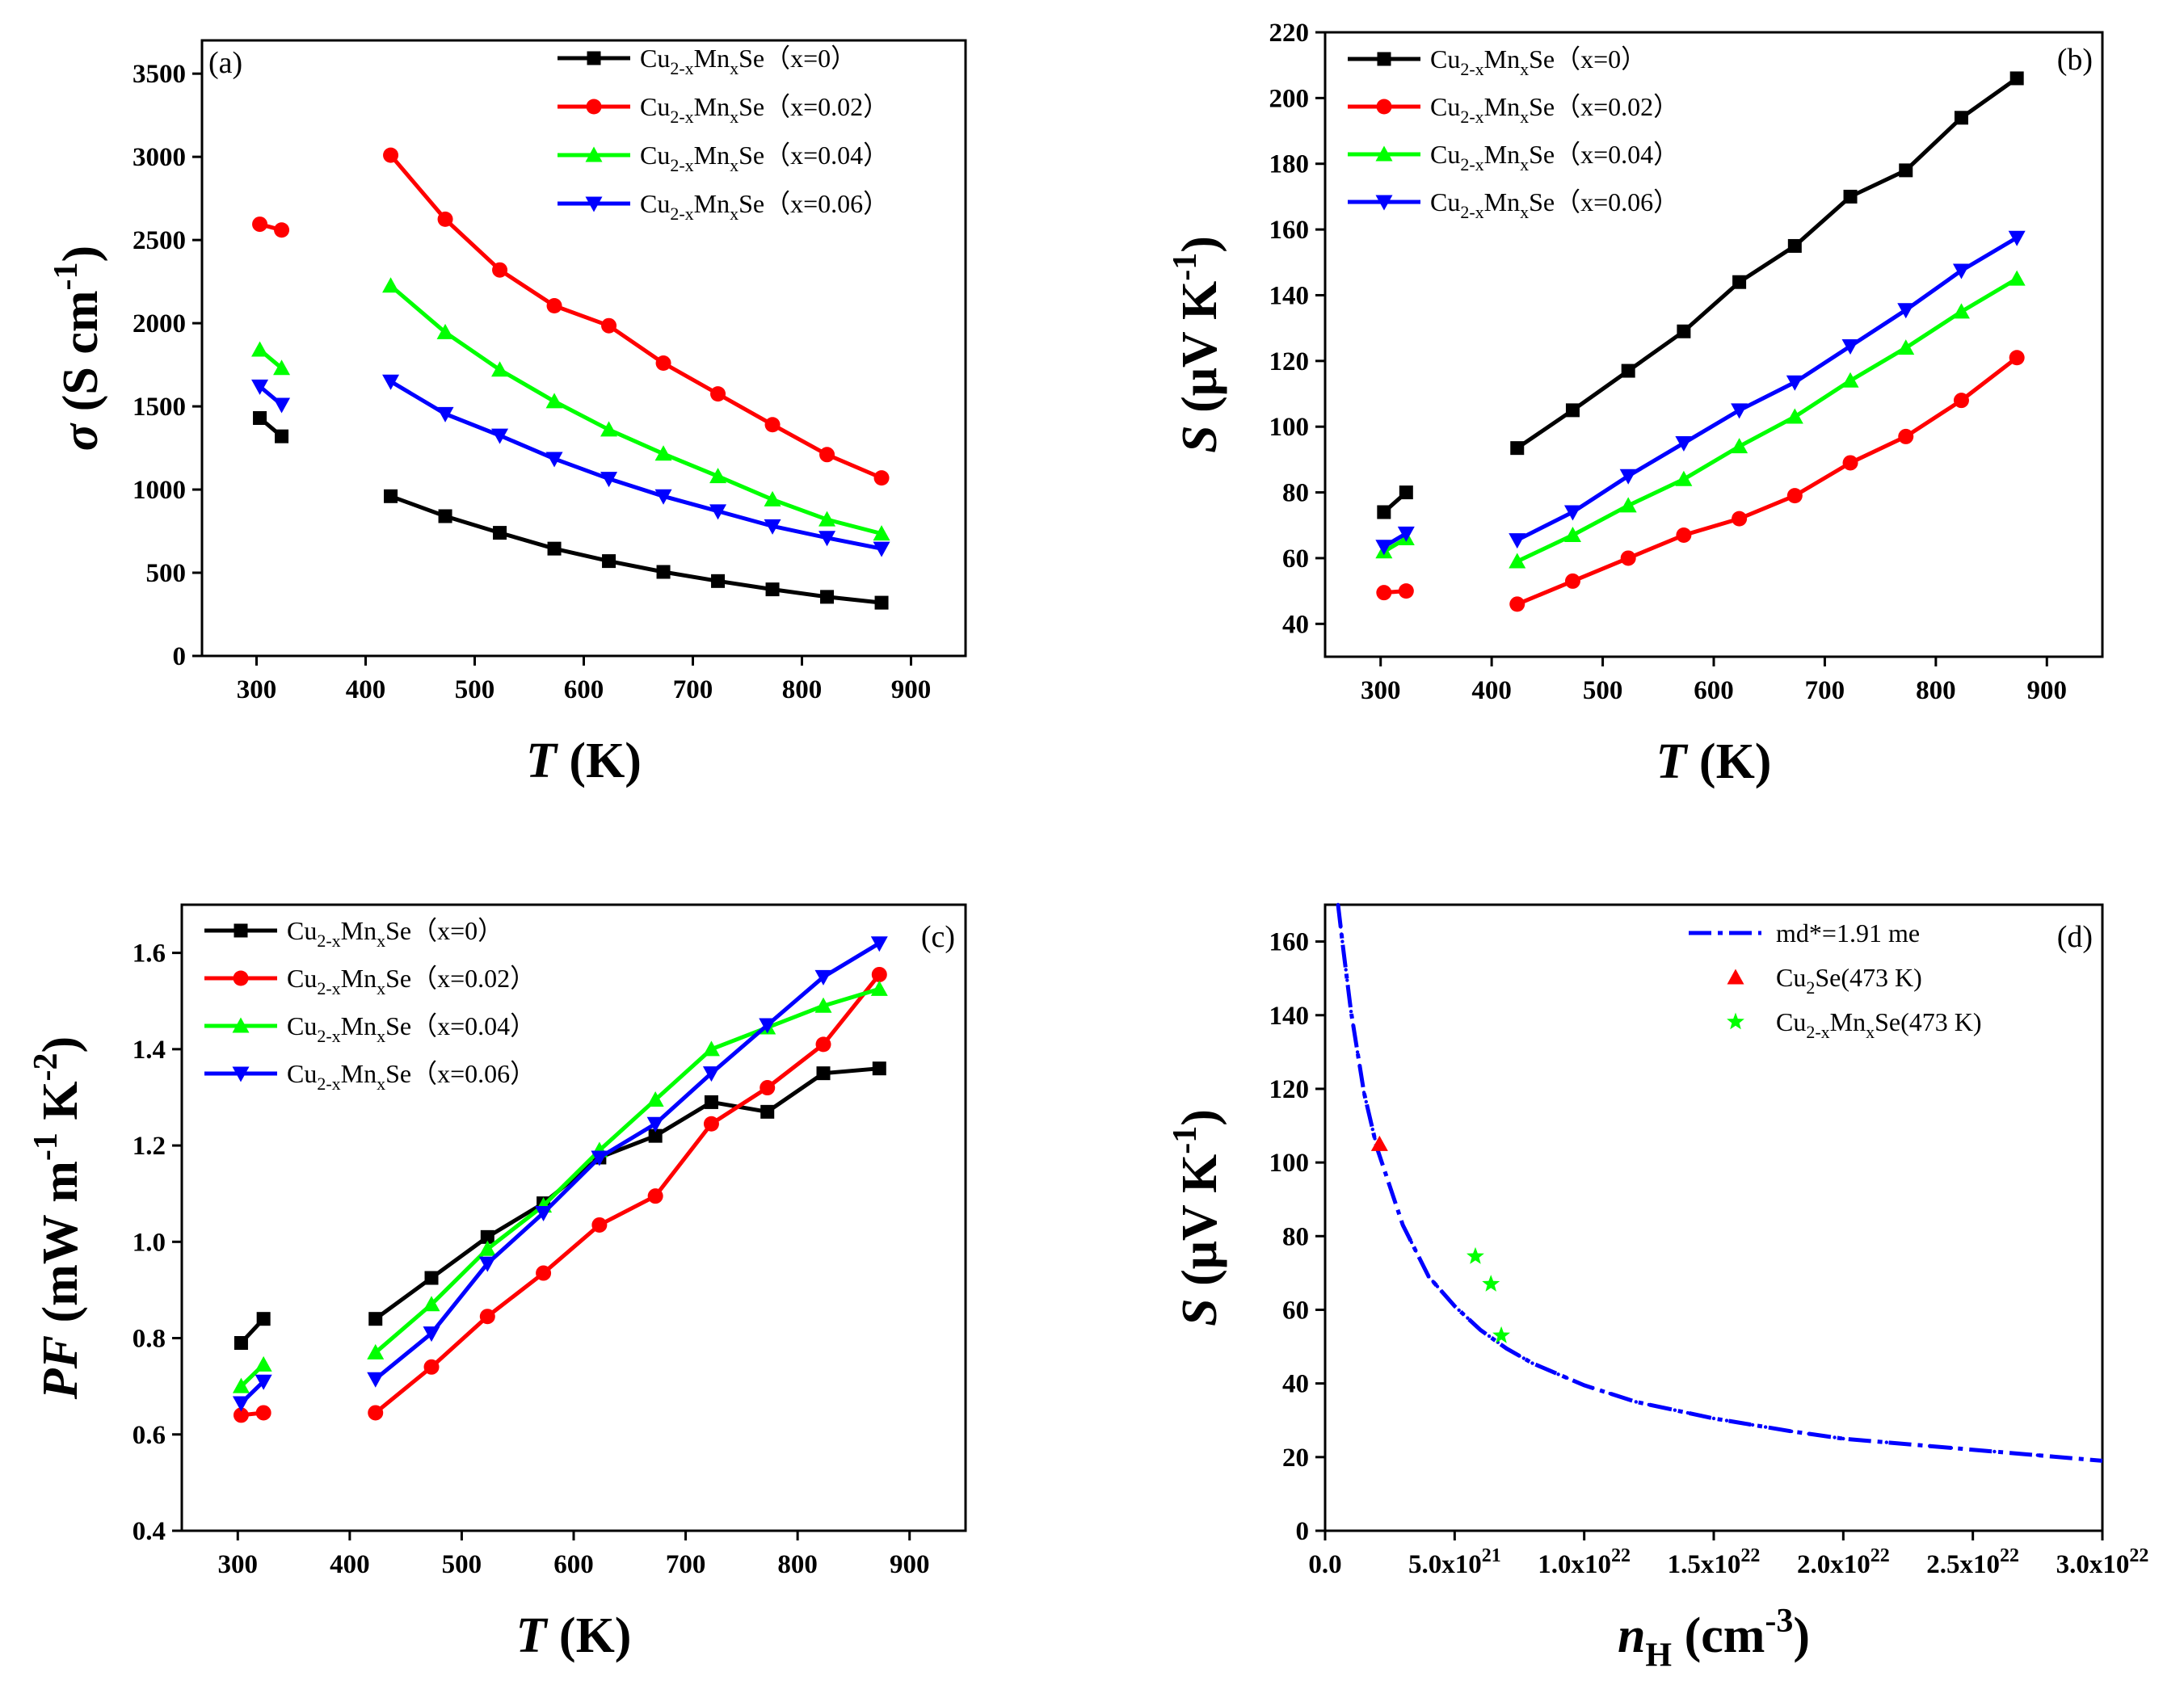 This screenshot has width=2184, height=1681. I want to click on tick-mantissa: 2.5x10, so click(1963, 1564).